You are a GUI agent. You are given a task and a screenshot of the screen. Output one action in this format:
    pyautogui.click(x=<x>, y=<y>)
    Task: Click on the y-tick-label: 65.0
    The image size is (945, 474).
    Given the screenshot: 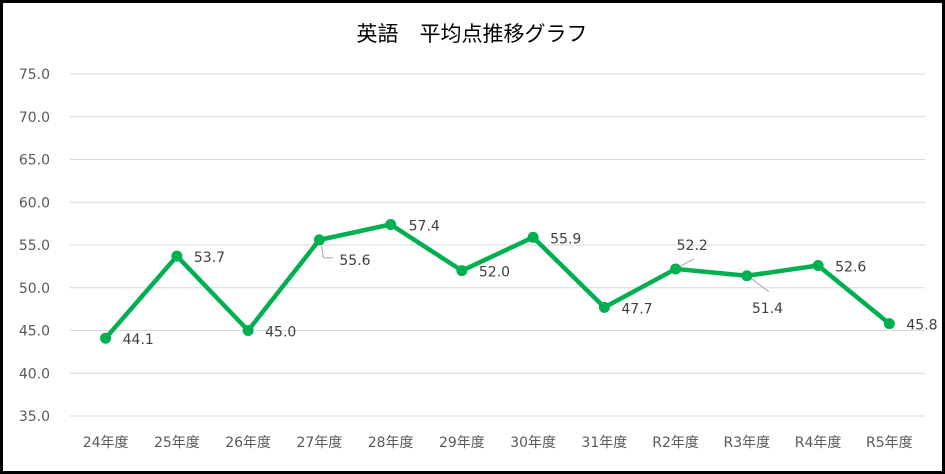 What is the action you would take?
    pyautogui.click(x=34, y=161)
    